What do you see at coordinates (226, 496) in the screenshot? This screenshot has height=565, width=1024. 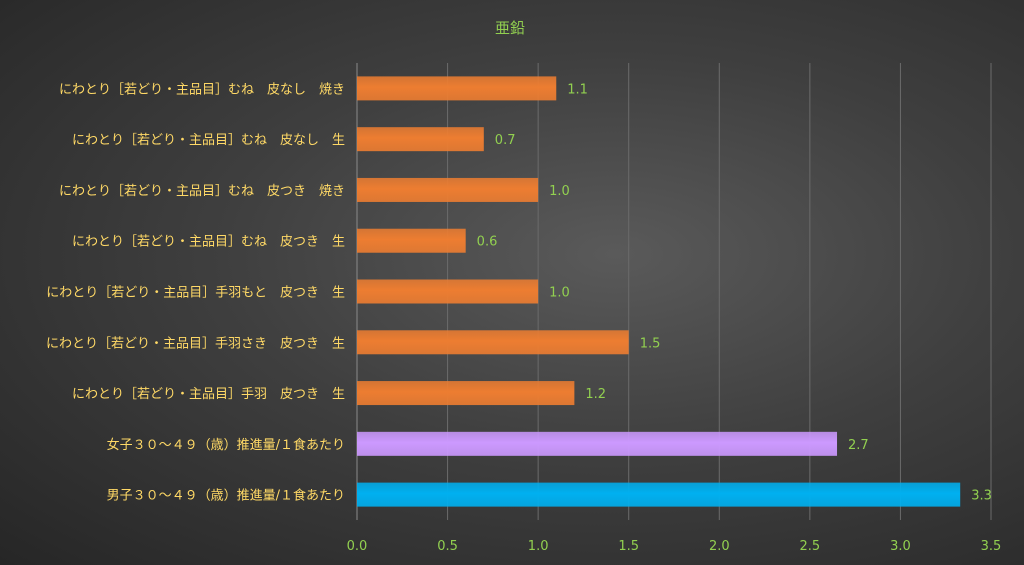 I see `category-label: 男子３０～４９（歳）推進量/１食あたり` at bounding box center [226, 496].